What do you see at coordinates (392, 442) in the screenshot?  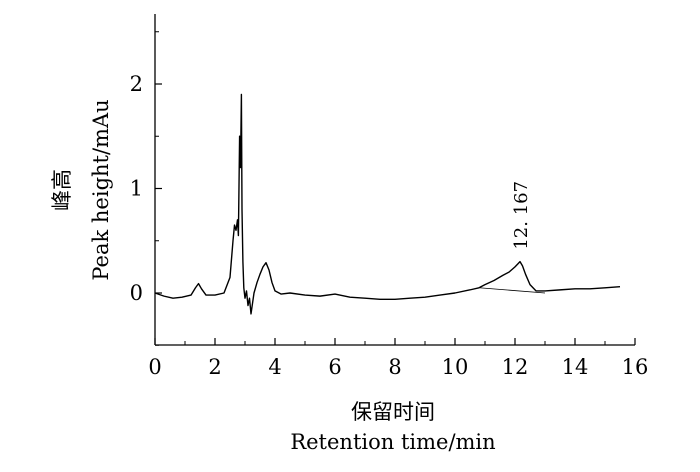 I see `x-axis-title: Retention time/min` at bounding box center [392, 442].